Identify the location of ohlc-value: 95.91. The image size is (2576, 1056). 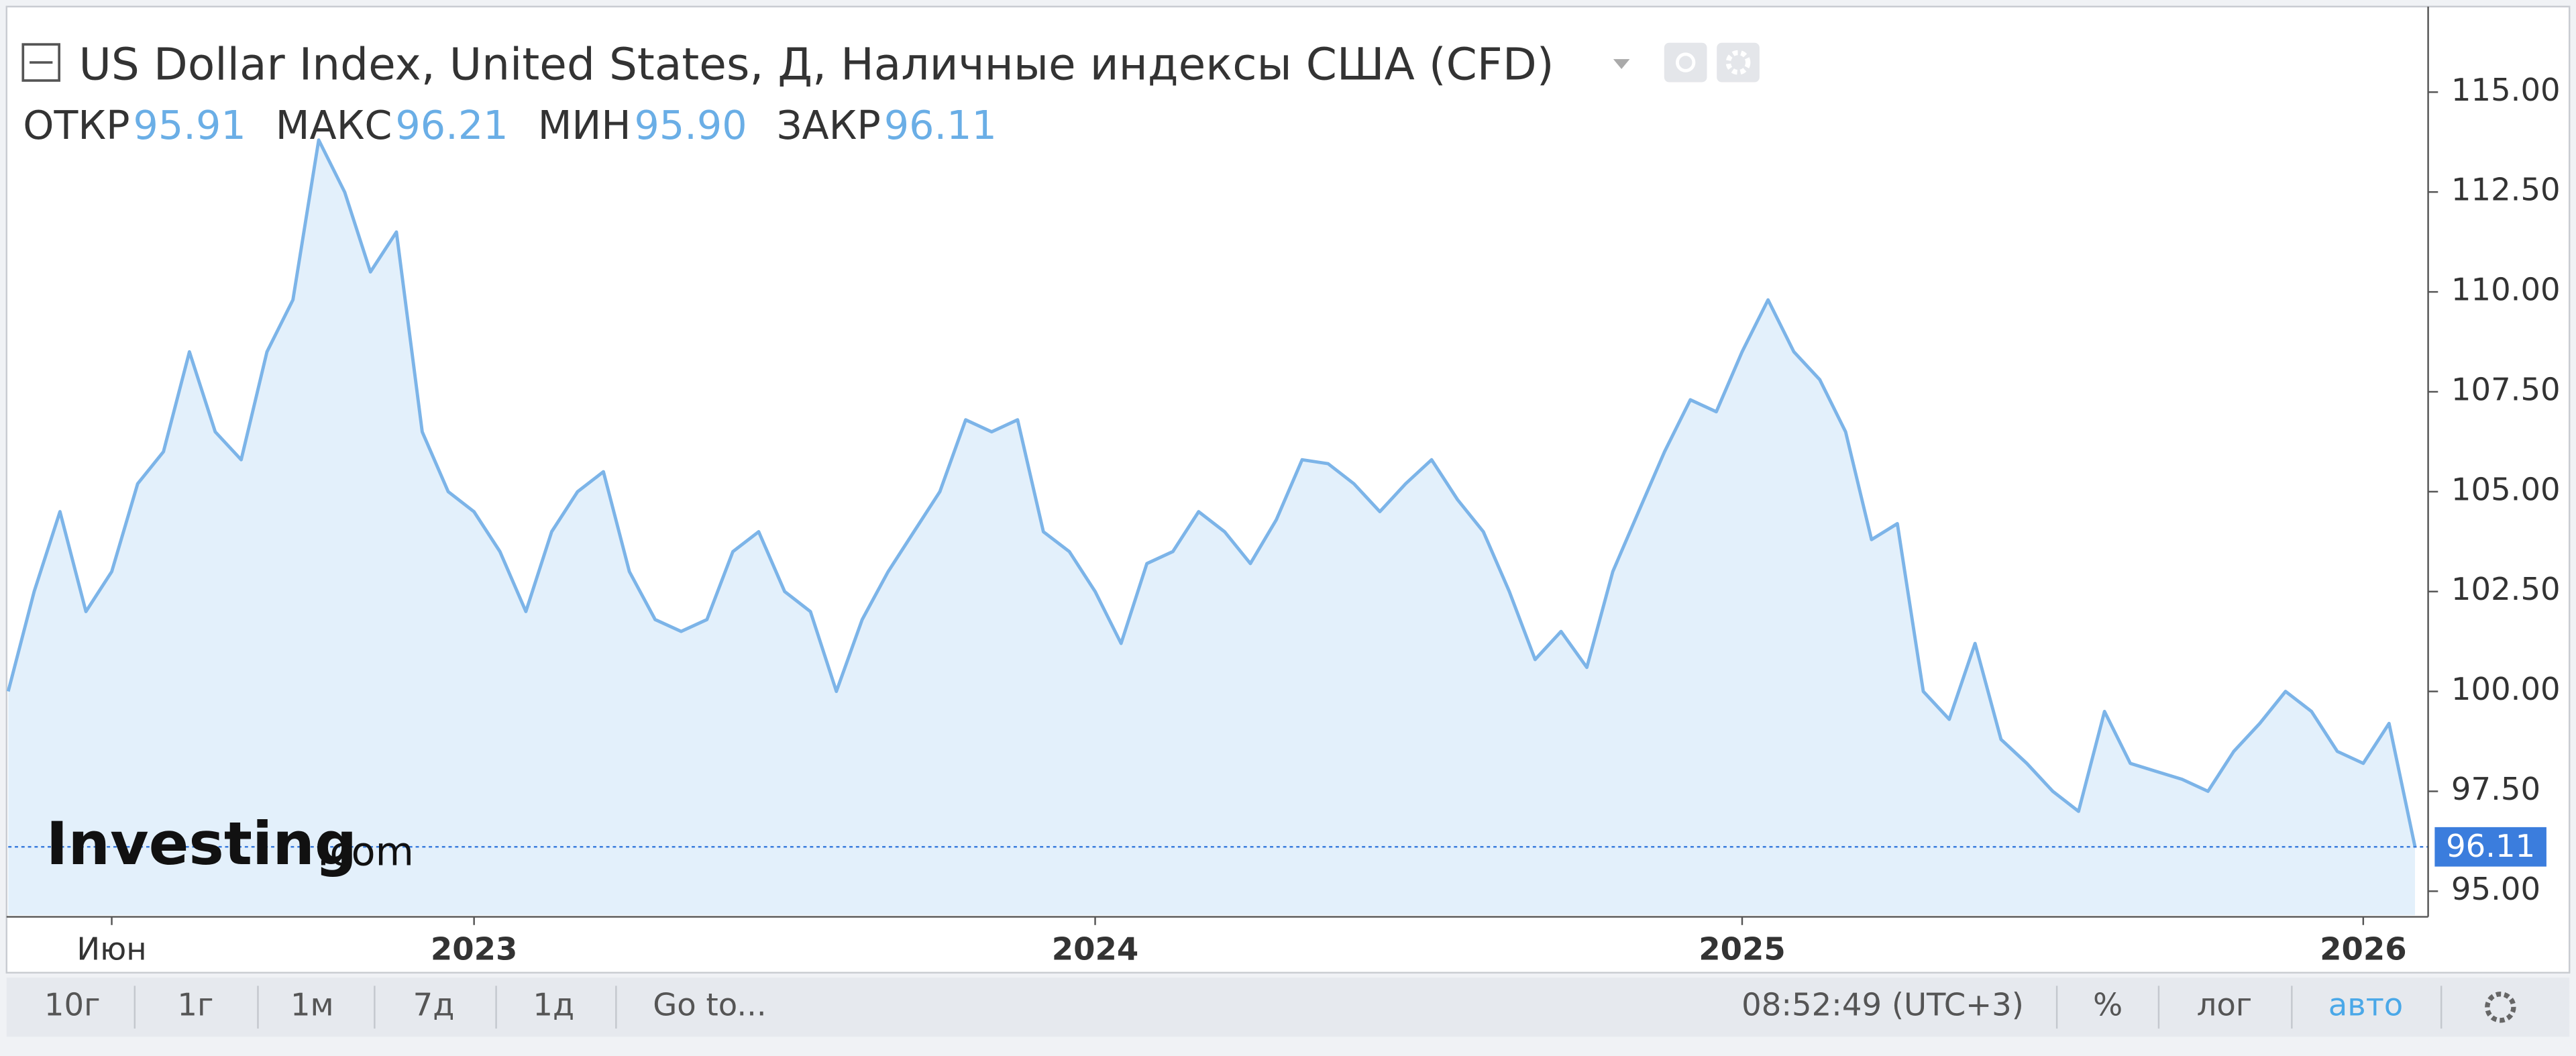
(189, 125).